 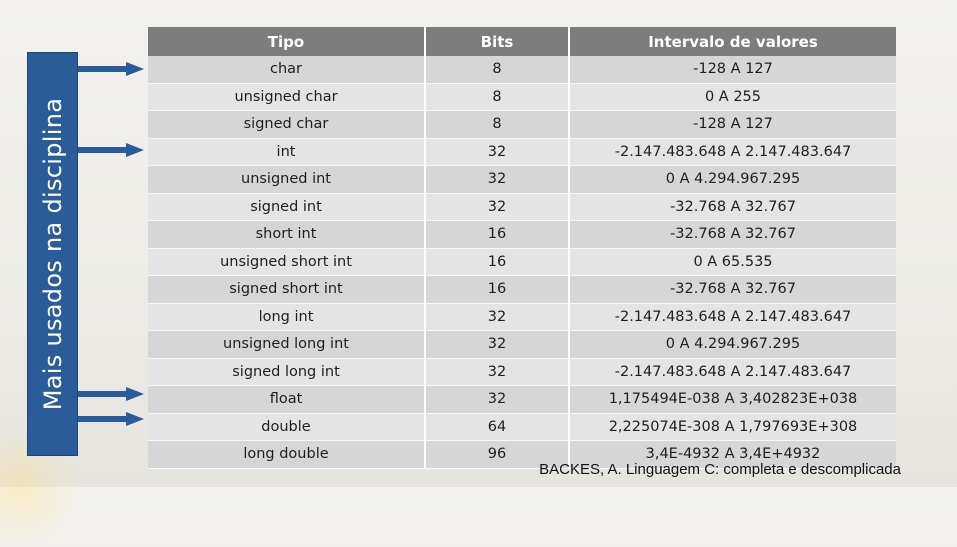 I want to click on table-row: signed int 32 -32.768 A 32.767, so click(x=522, y=207).